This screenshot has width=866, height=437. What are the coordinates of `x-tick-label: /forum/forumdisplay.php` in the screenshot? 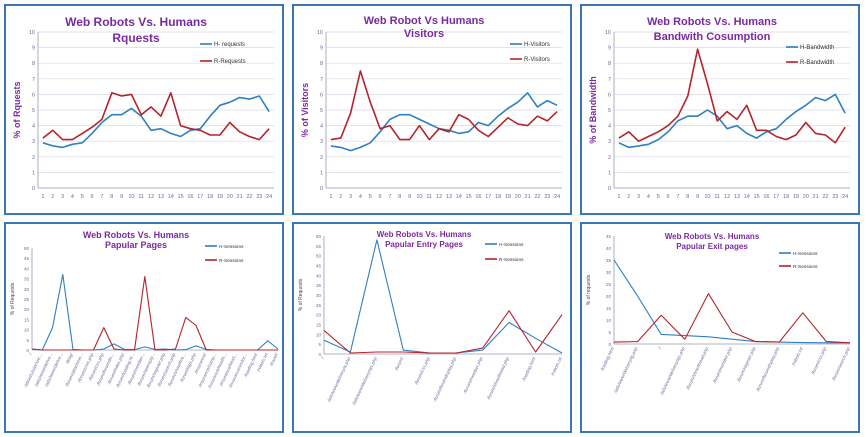 It's located at (444, 379).